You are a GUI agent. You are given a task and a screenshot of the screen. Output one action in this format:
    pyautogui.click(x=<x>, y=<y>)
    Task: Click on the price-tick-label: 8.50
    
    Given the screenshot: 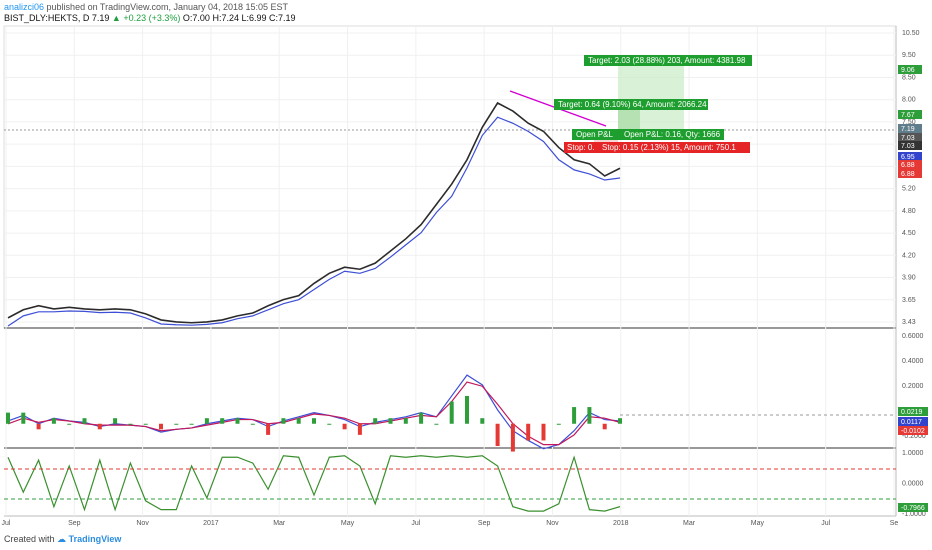 What is the action you would take?
    pyautogui.click(x=909, y=77)
    